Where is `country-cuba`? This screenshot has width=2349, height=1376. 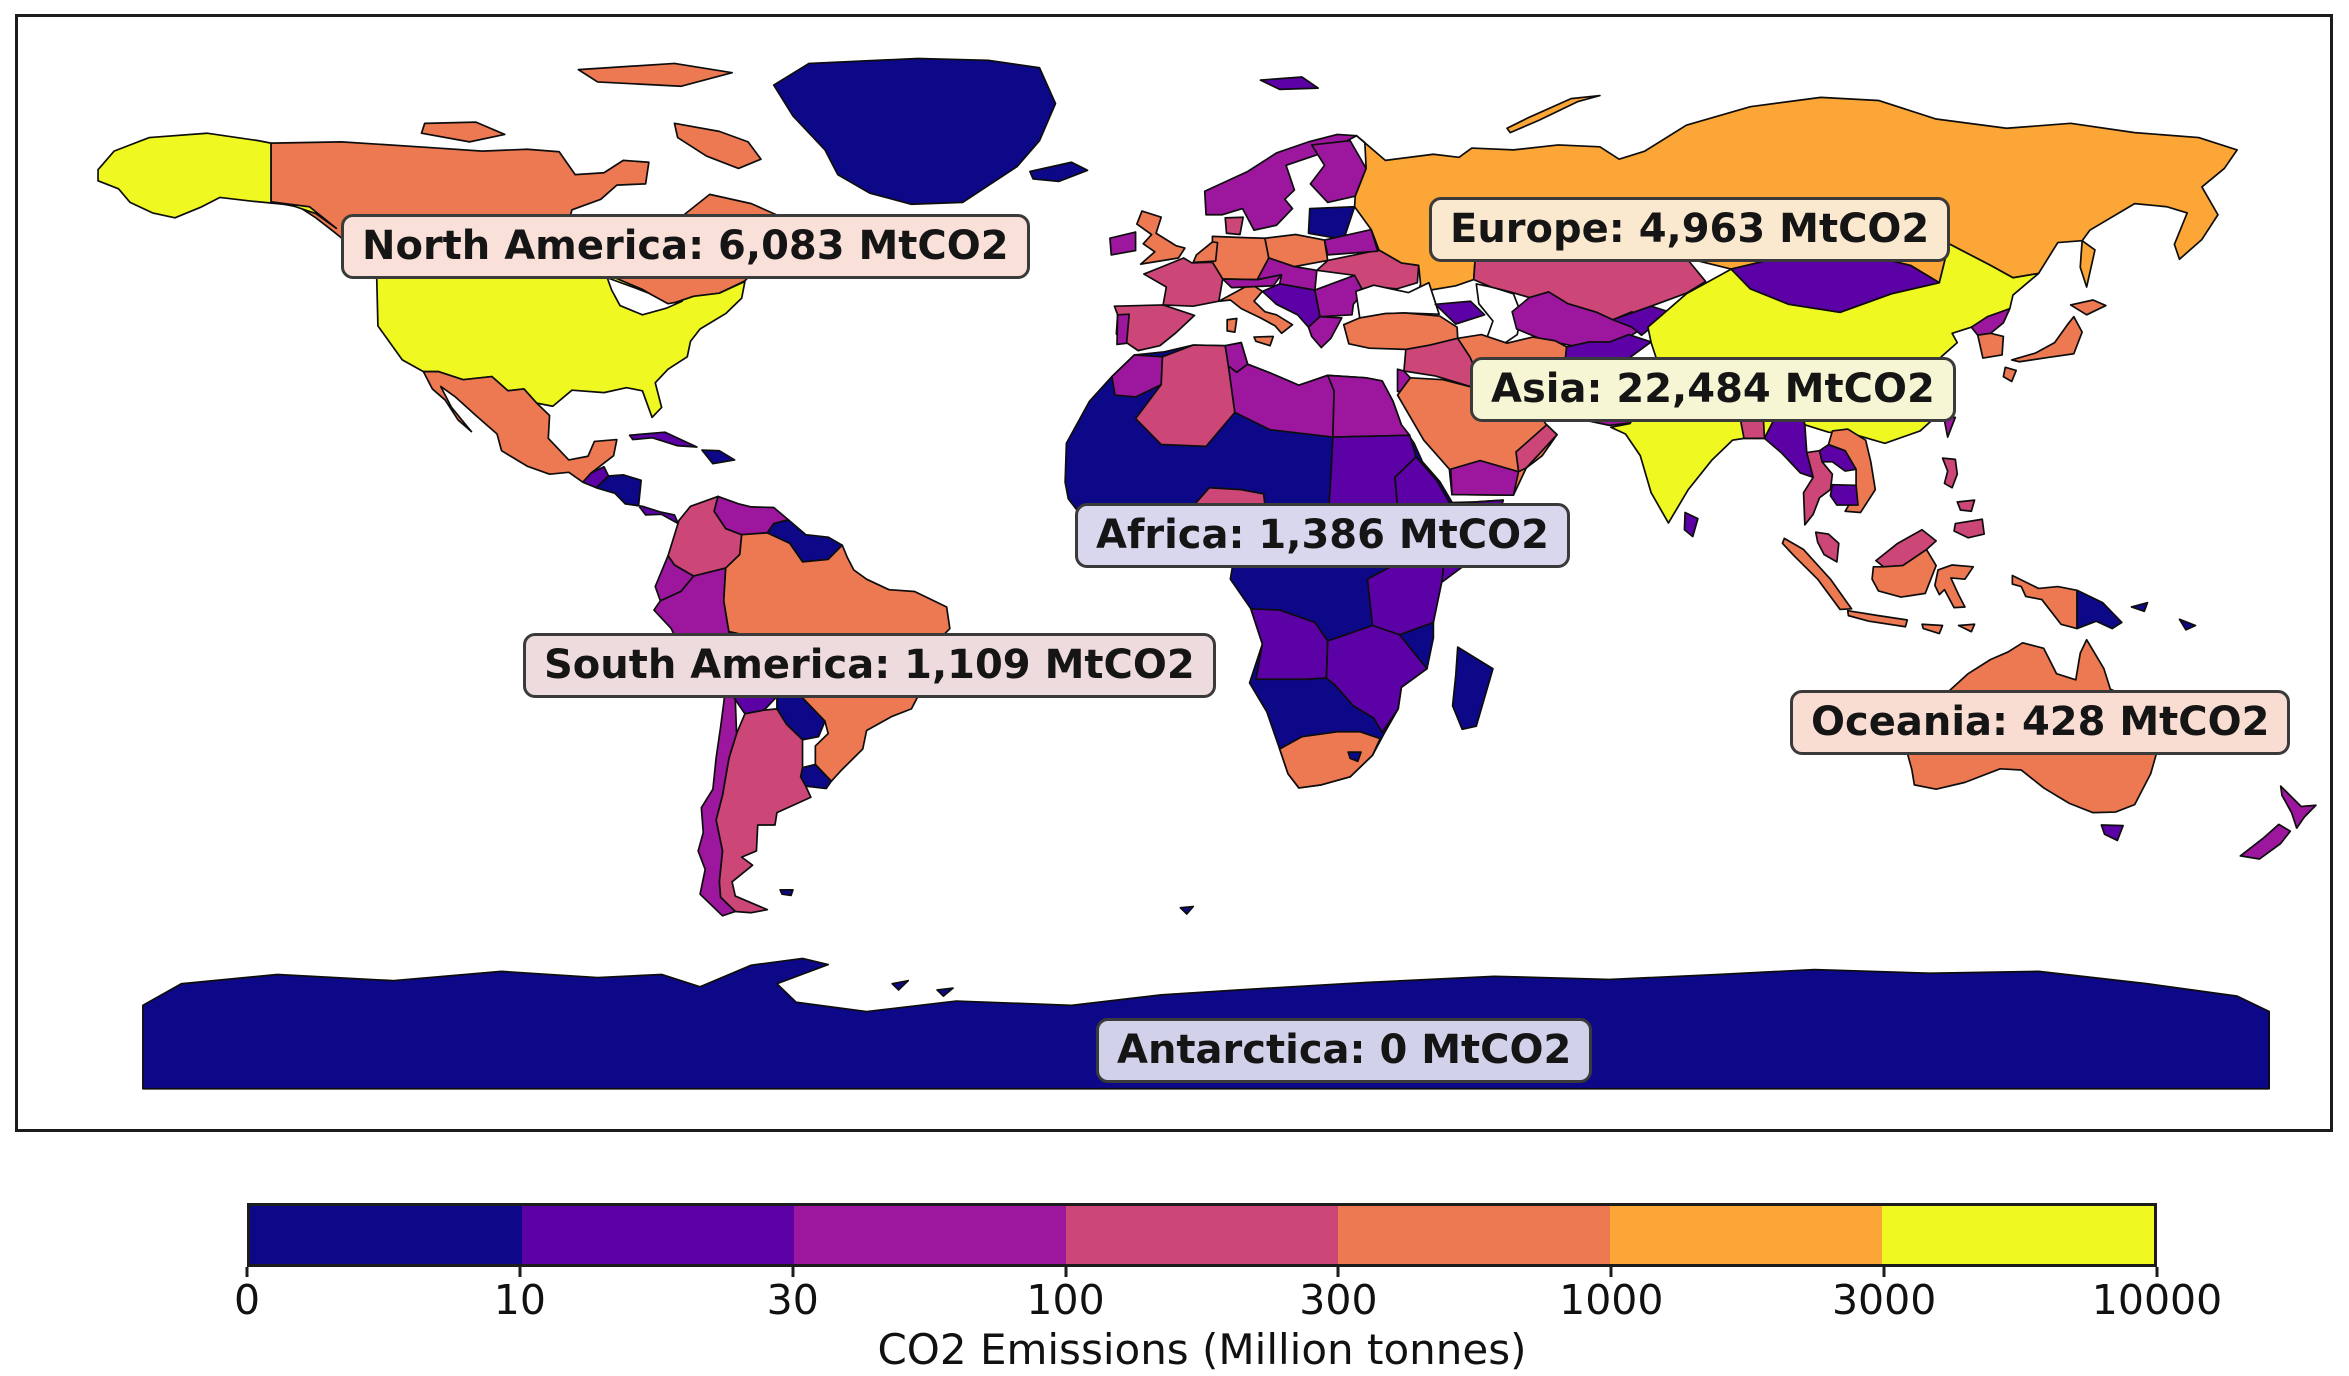
country-cuba is located at coordinates (663, 439).